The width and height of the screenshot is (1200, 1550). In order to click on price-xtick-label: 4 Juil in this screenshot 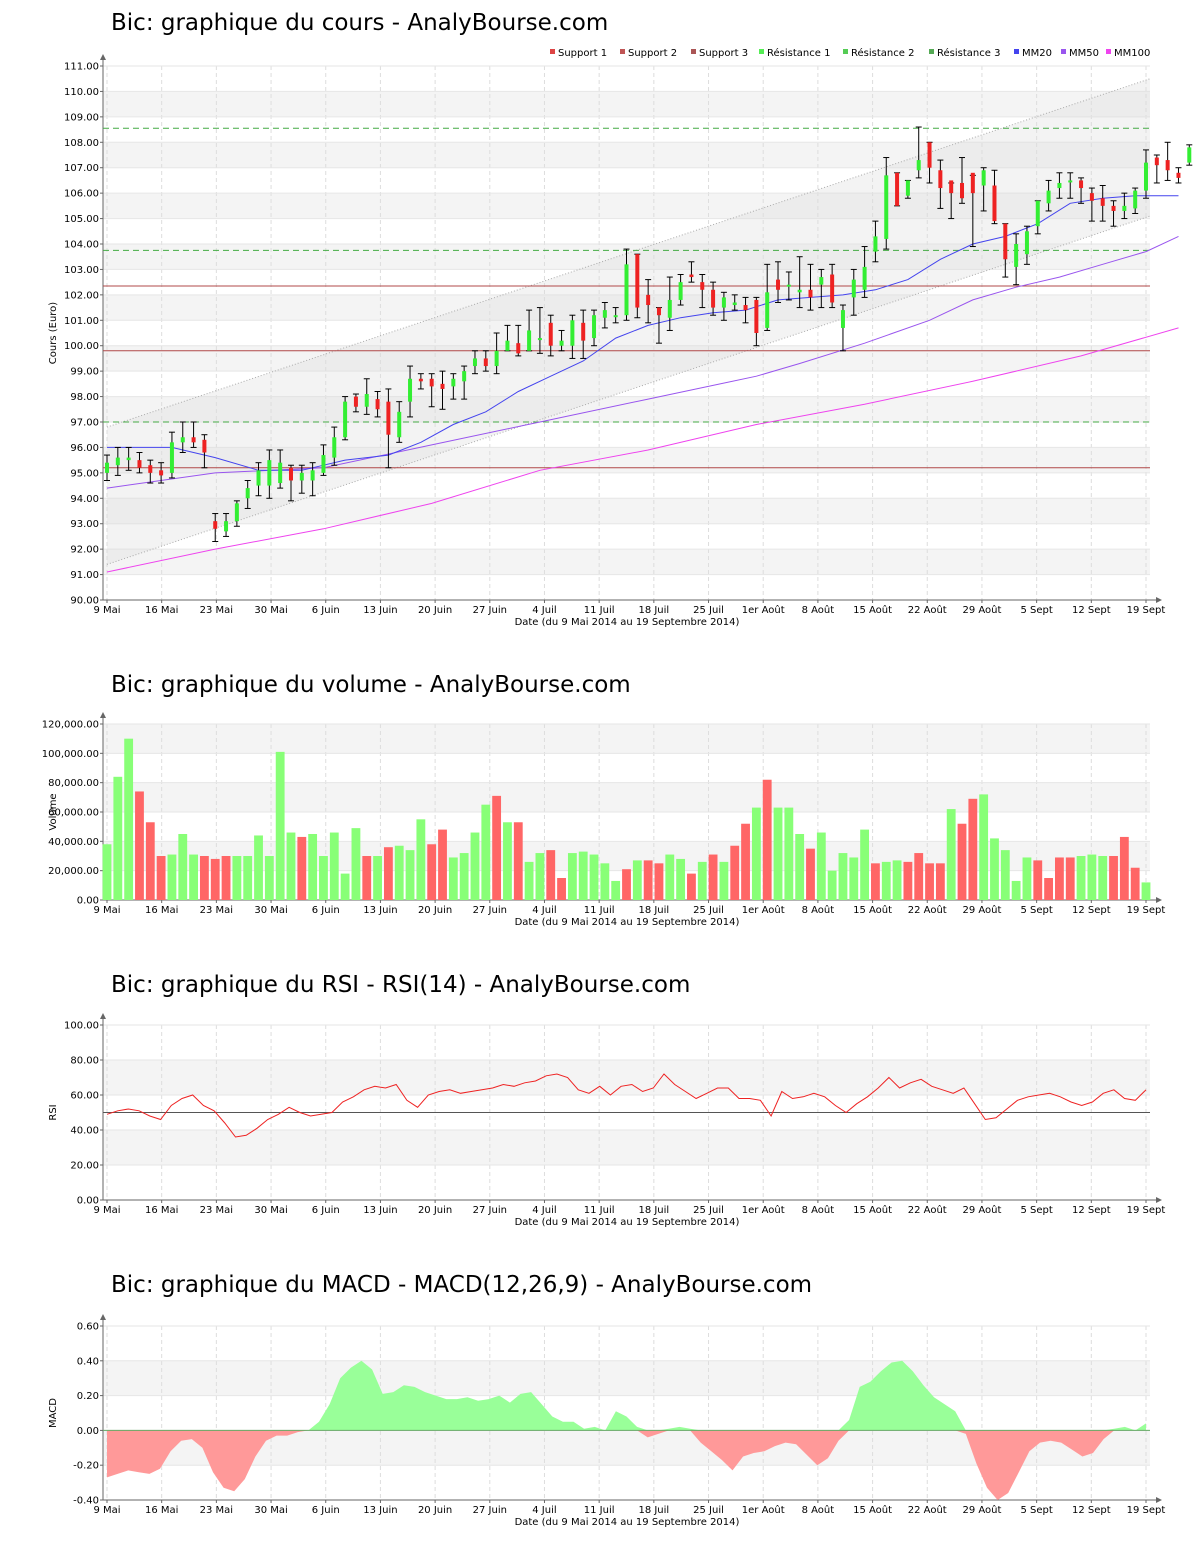, I will do `click(544, 610)`.